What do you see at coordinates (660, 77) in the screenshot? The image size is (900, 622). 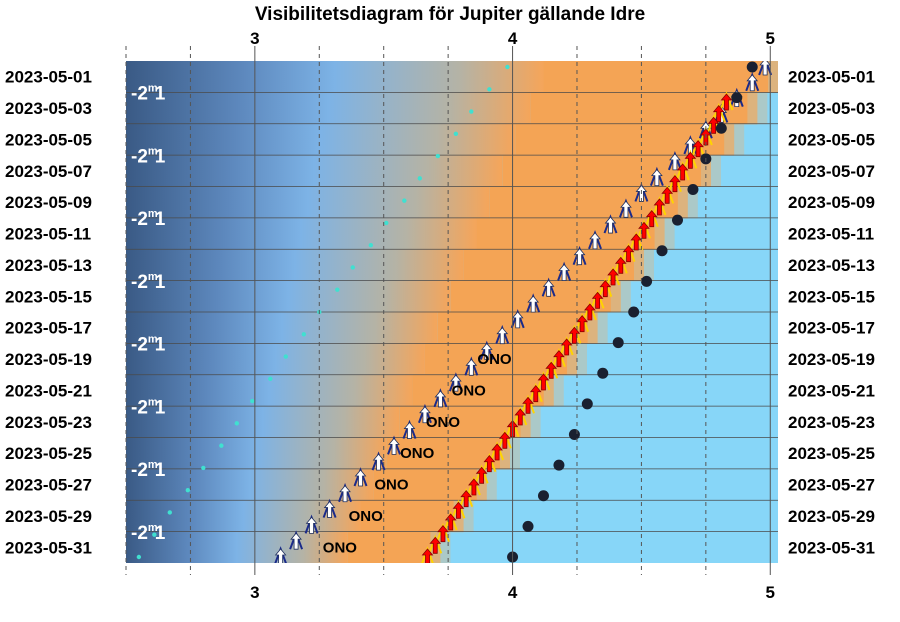 I see `twilight-band` at bounding box center [660, 77].